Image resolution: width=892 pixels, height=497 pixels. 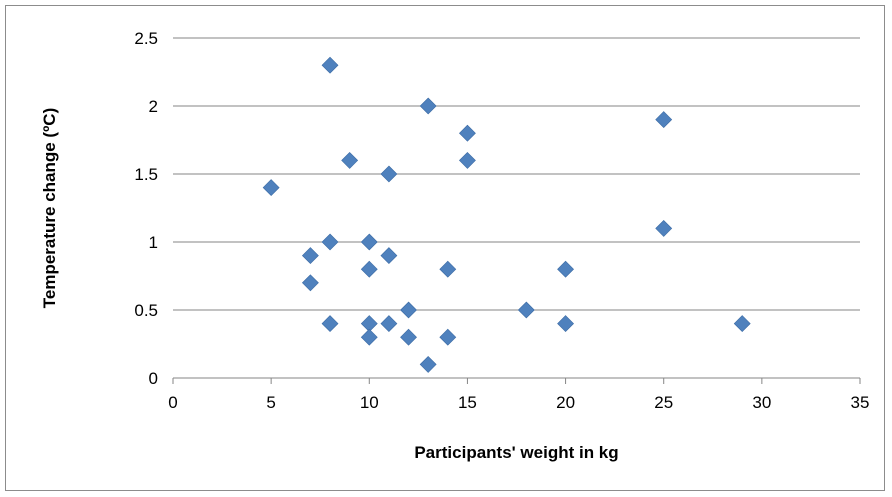 What do you see at coordinates (146, 310) in the screenshot?
I see `y-tick-label: 0.5` at bounding box center [146, 310].